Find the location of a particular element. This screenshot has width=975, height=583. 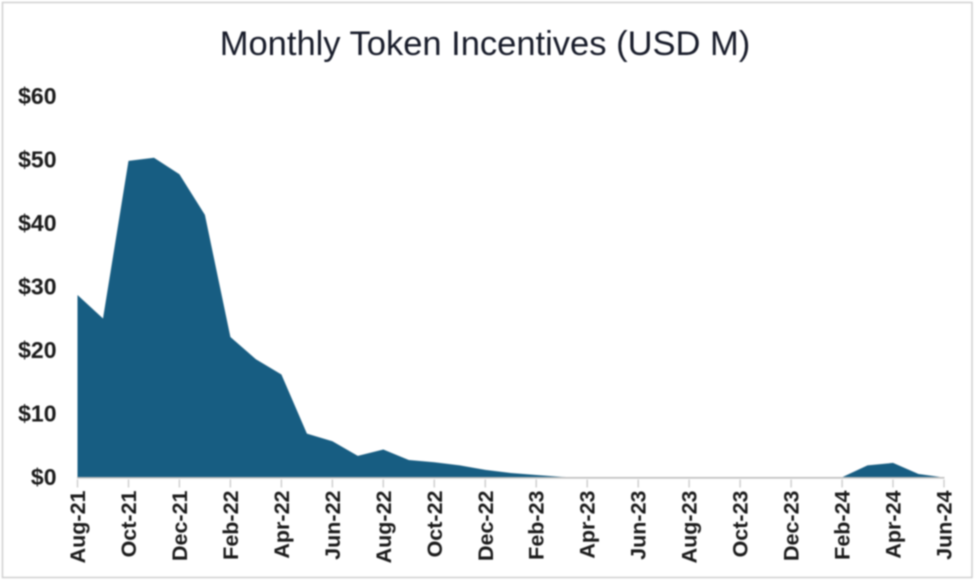

svg-text: Feb-24 is located at coordinates (843, 524).